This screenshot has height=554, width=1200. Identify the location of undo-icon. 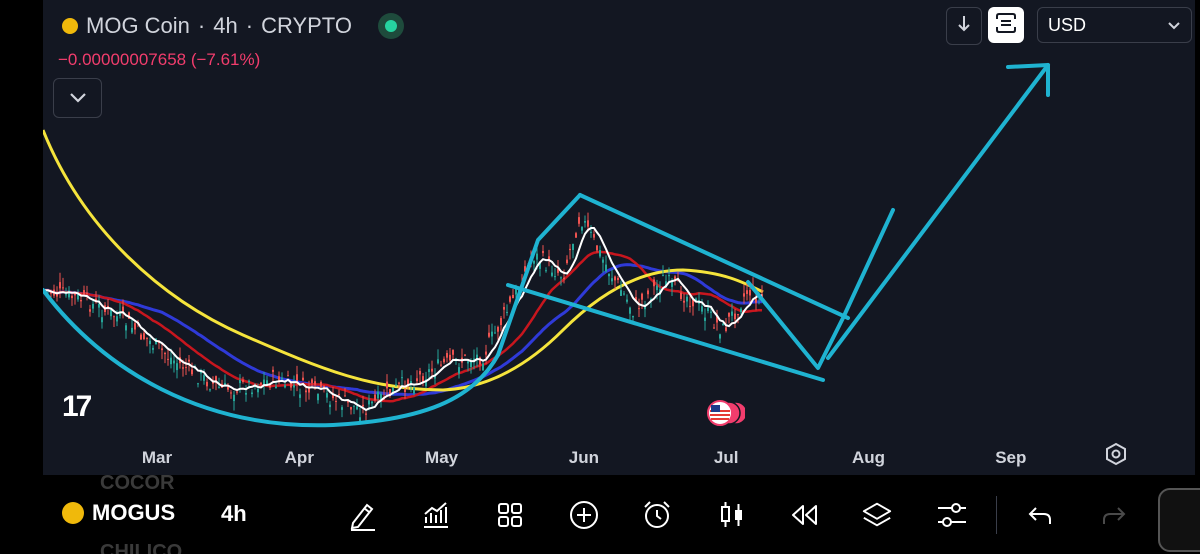
(1040, 515).